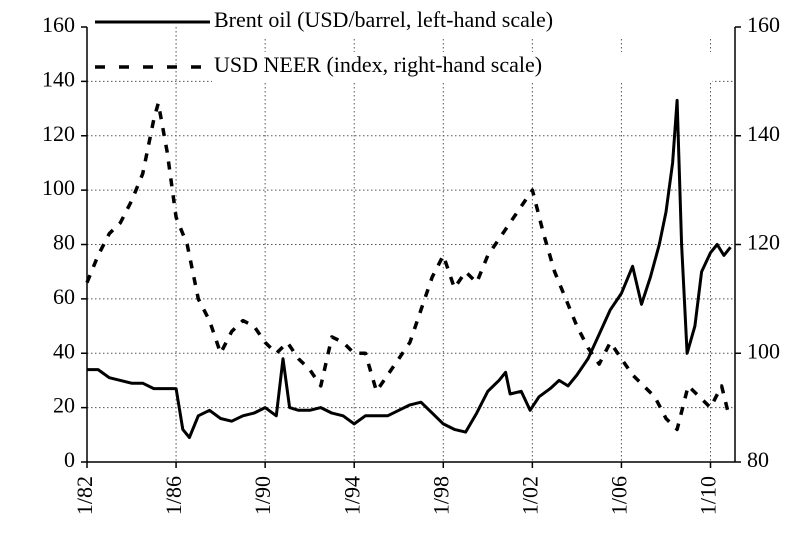  What do you see at coordinates (763, 133) in the screenshot?
I see `y2-tick-label: 140` at bounding box center [763, 133].